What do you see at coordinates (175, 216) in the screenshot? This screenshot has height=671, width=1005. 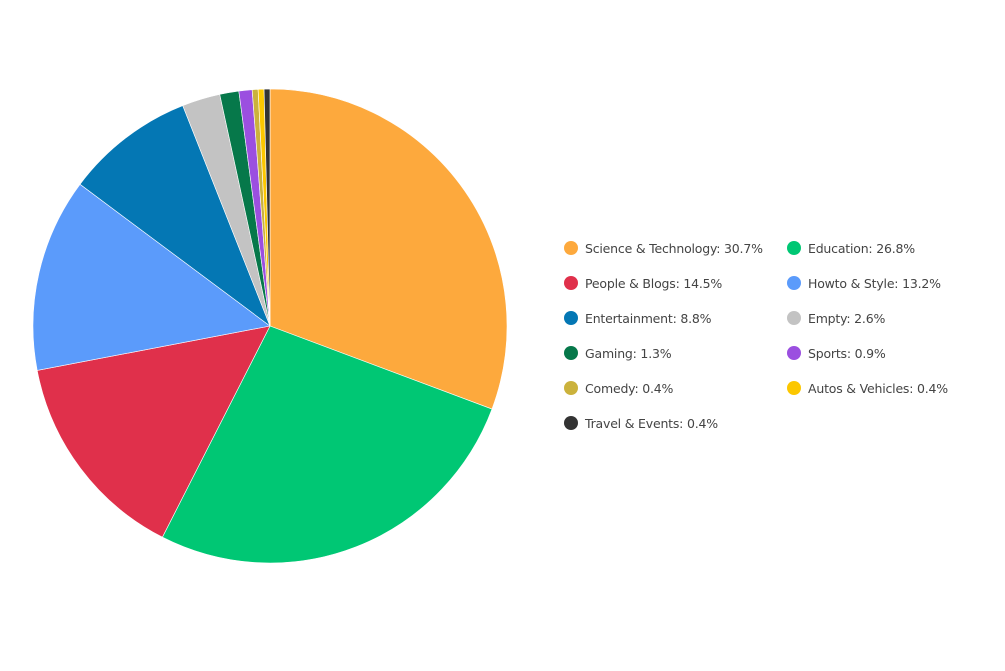 I see `pie-slice-entertainment` at bounding box center [175, 216].